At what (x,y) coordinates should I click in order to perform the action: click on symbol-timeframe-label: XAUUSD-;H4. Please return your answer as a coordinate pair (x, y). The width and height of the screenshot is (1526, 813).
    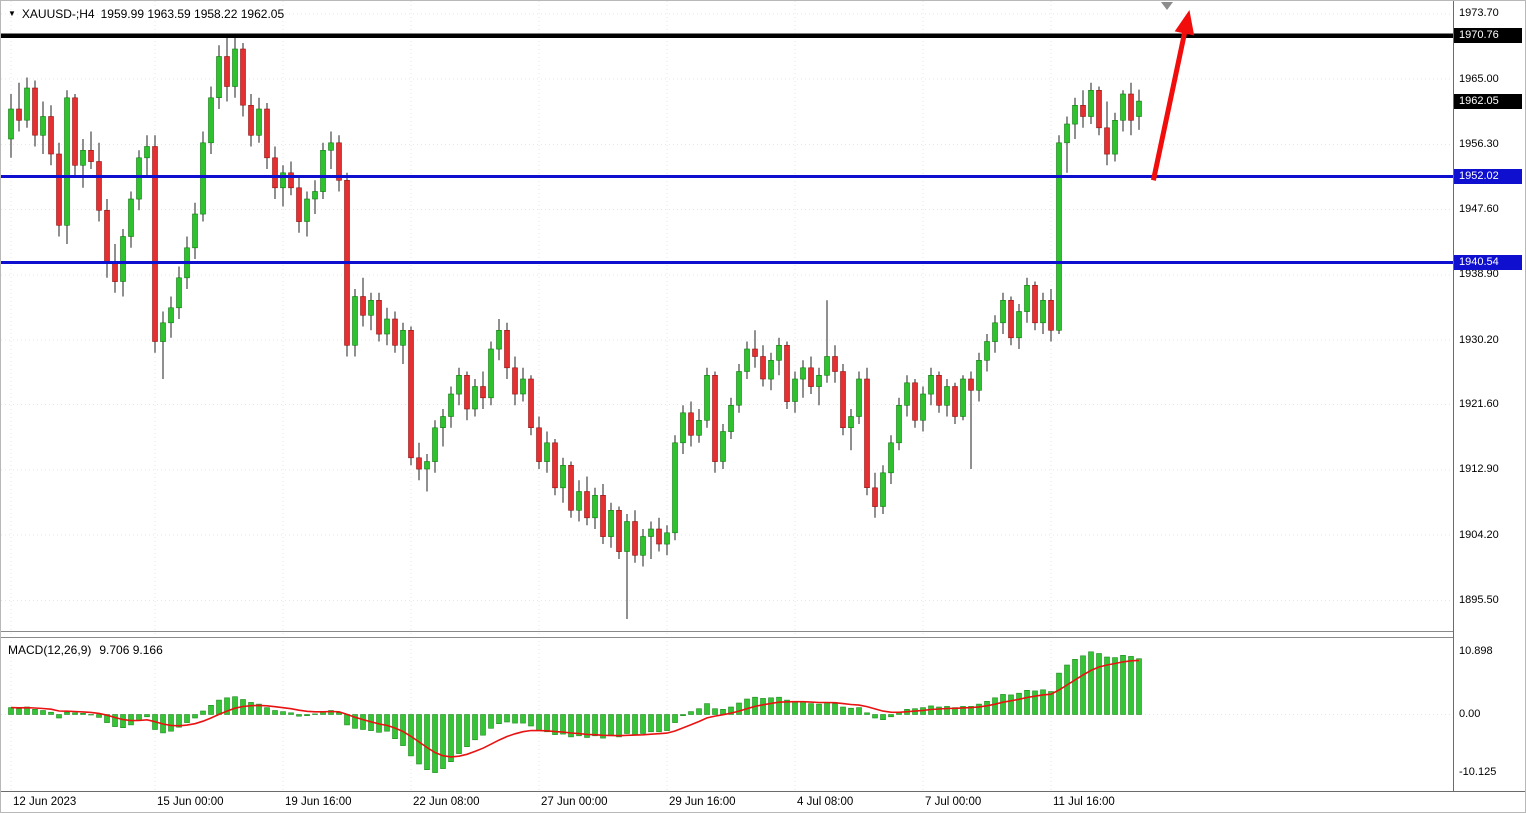
    Looking at the image, I should click on (58, 14).